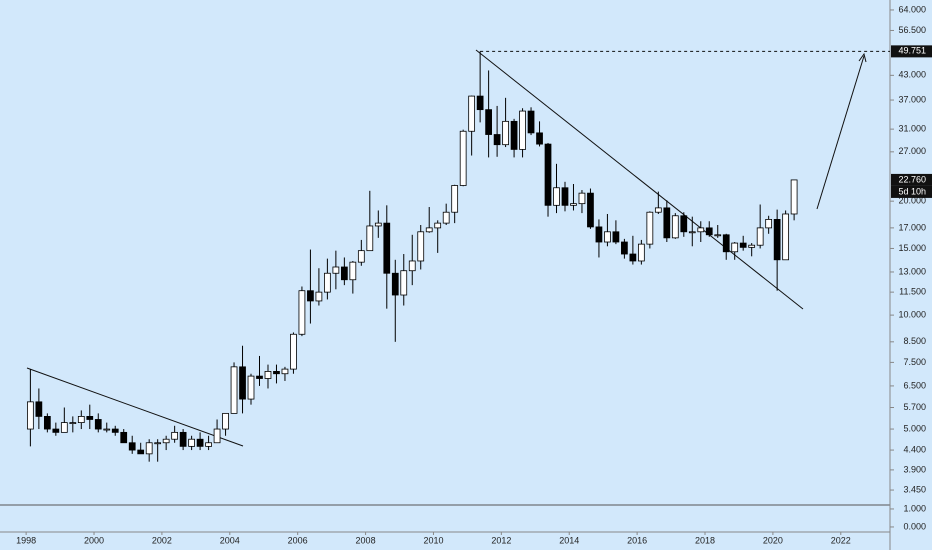  I want to click on y-tick-label: 1.000, so click(914, 508).